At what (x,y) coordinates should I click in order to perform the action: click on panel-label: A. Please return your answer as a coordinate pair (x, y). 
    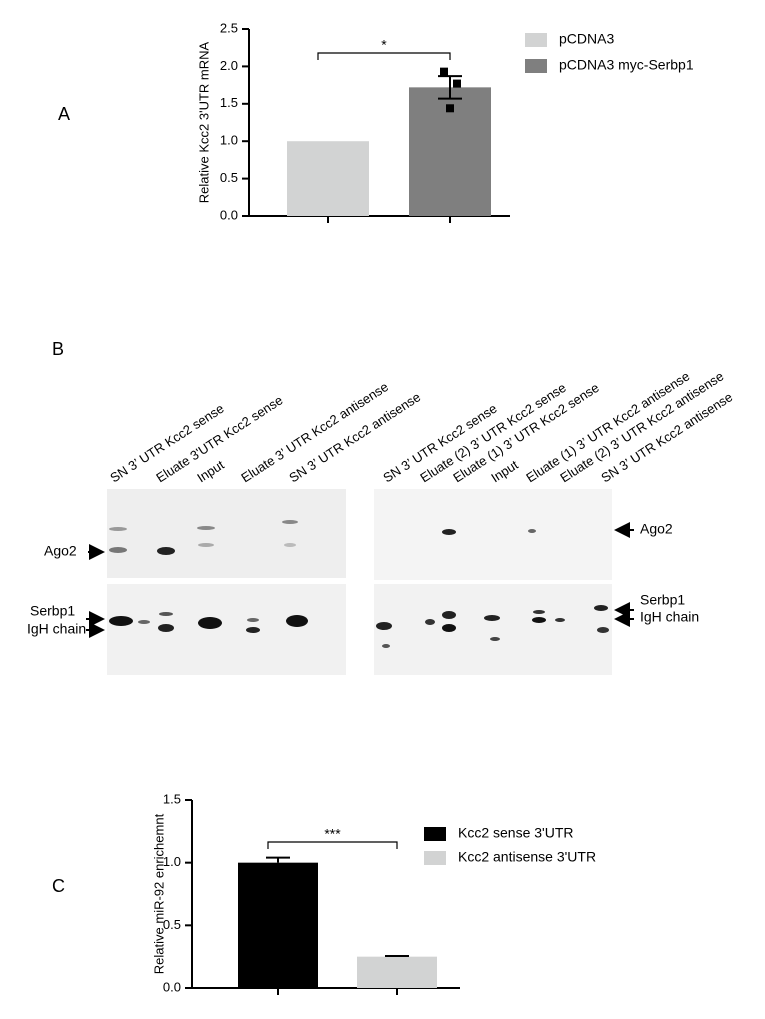
    Looking at the image, I should click on (64, 114).